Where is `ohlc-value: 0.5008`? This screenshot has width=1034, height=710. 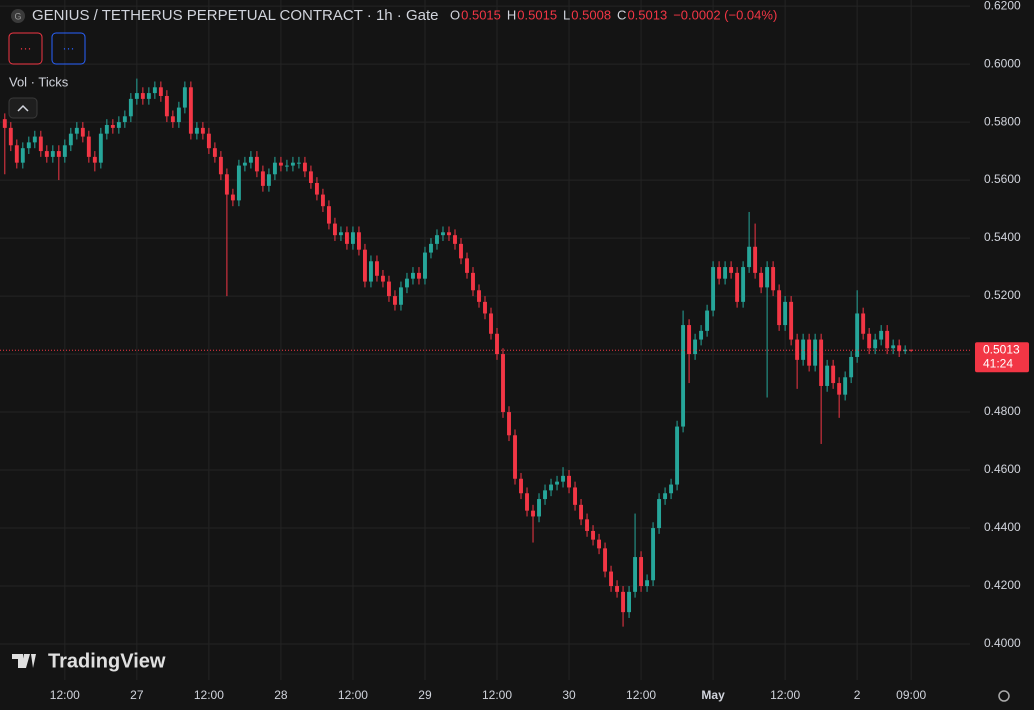 ohlc-value: 0.5008 is located at coordinates (591, 14).